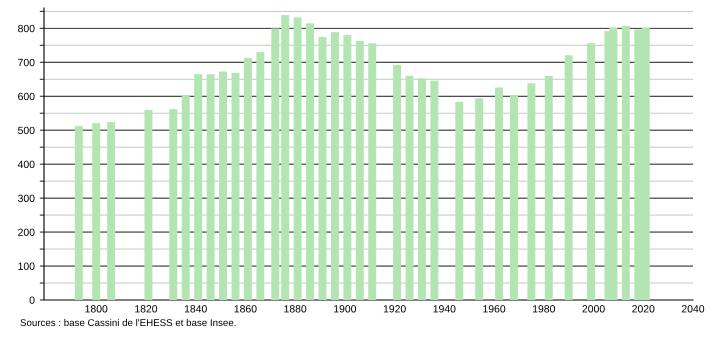 The width and height of the screenshot is (710, 340). What do you see at coordinates (26, 198) in the screenshot?
I see `y-tick-label: 300` at bounding box center [26, 198].